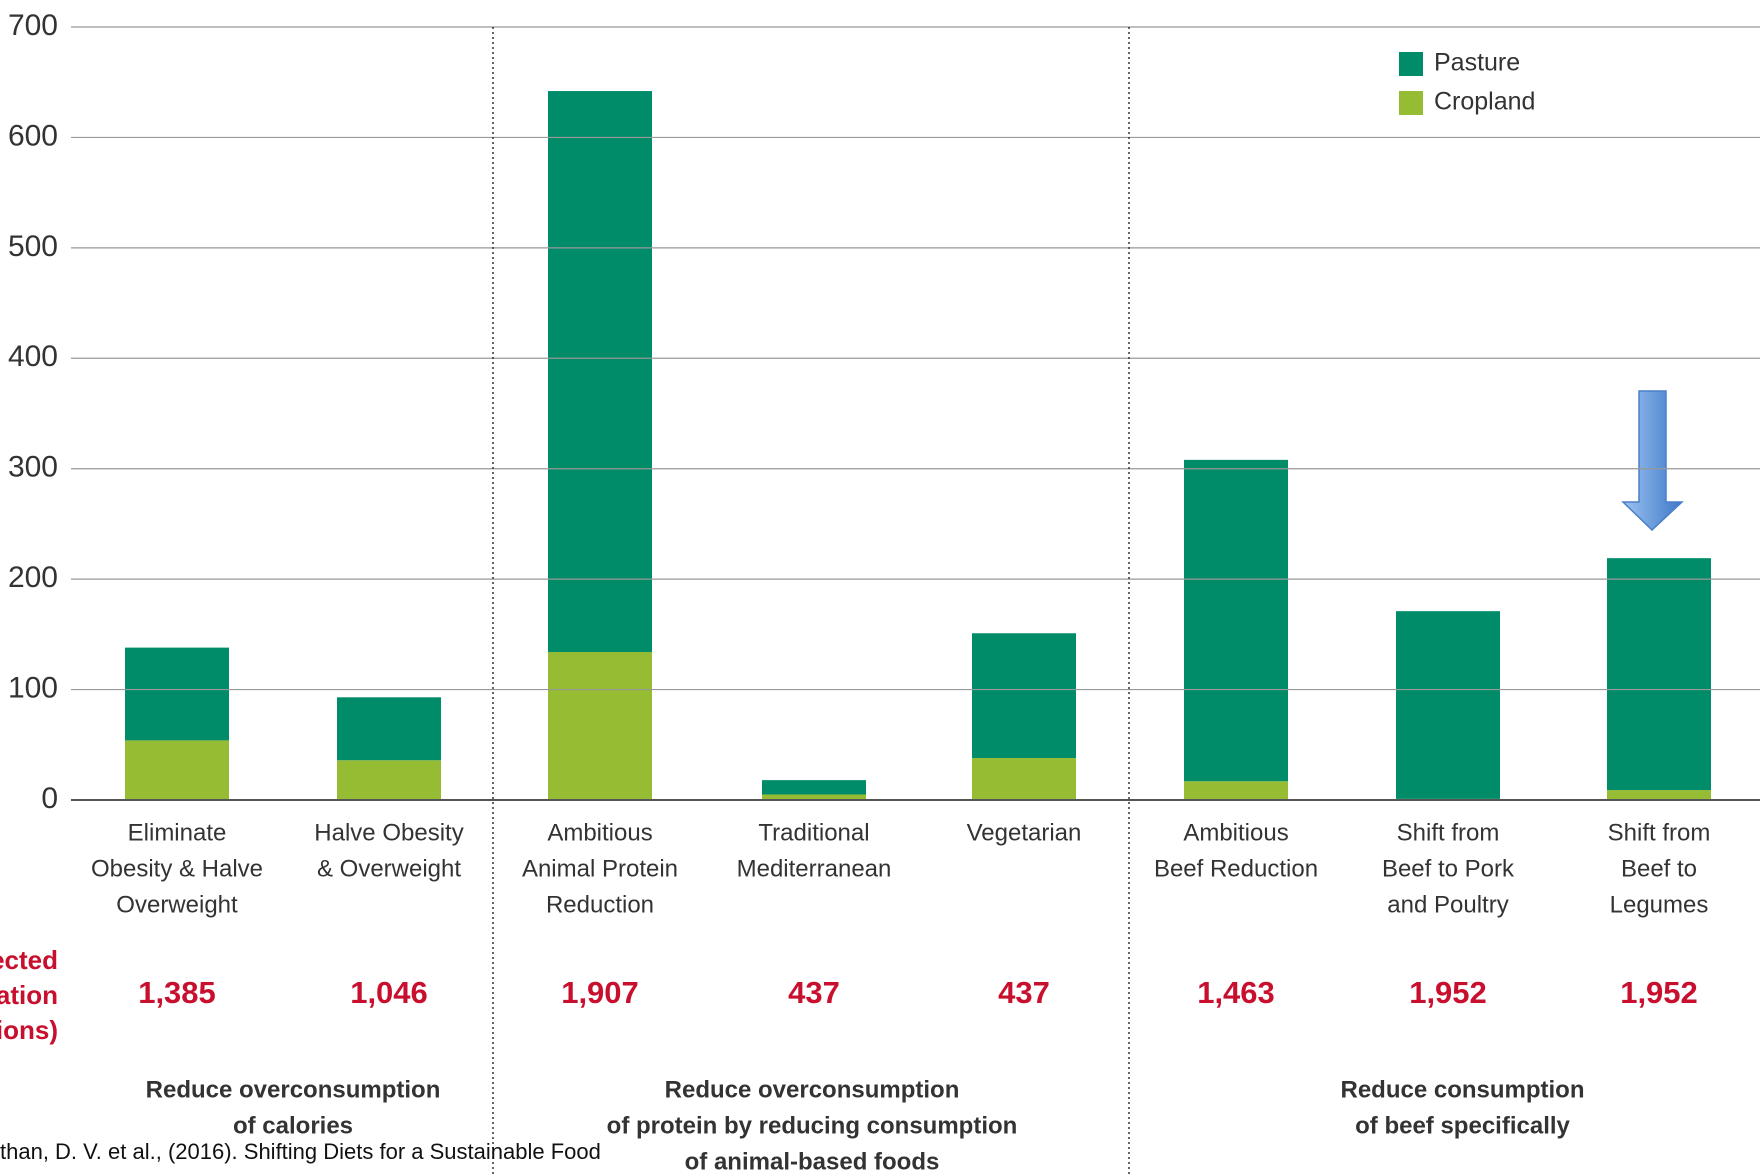 This screenshot has width=1760, height=1175. I want to click on x-tick-label: Legumes, so click(1659, 904).